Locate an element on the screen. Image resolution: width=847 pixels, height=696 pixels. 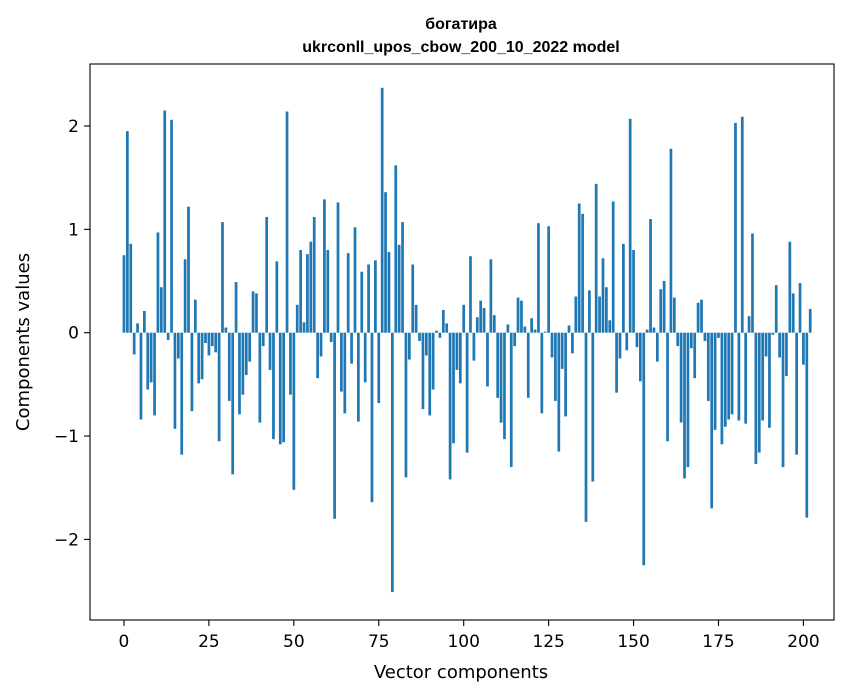
y-axis-ticks: −2 −1 0 1 2 is located at coordinates (72, 333).